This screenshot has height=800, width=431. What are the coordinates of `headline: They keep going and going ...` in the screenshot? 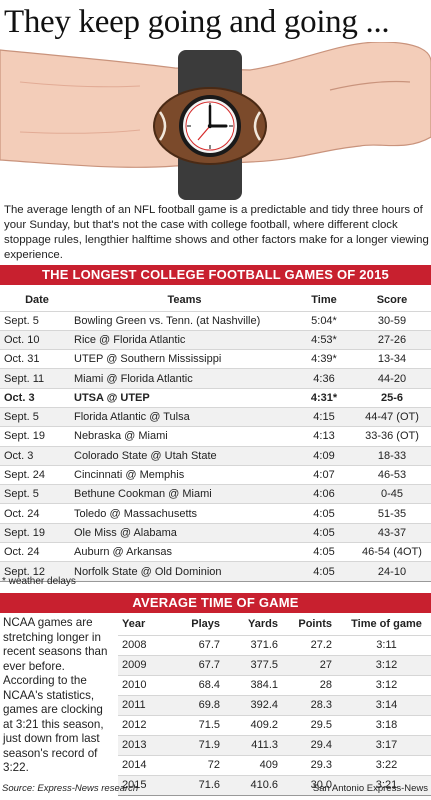 It's located at (197, 22).